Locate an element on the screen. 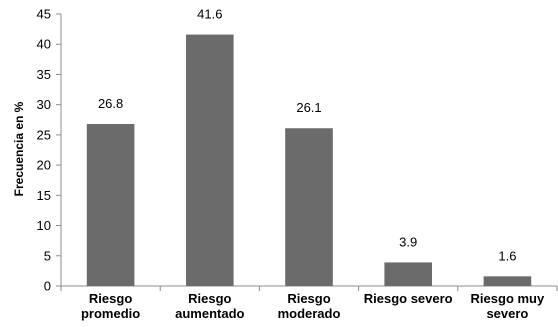  y-tick-label: 35 is located at coordinates (44, 74).